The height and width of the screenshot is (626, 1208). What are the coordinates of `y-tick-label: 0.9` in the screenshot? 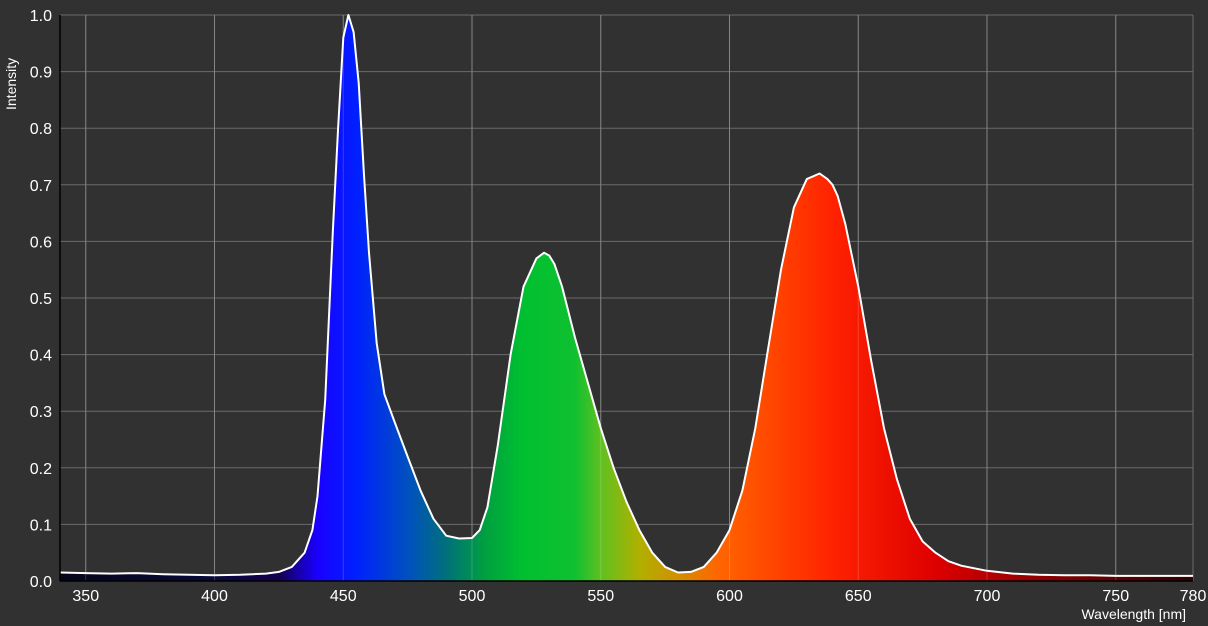 It's located at (41, 73).